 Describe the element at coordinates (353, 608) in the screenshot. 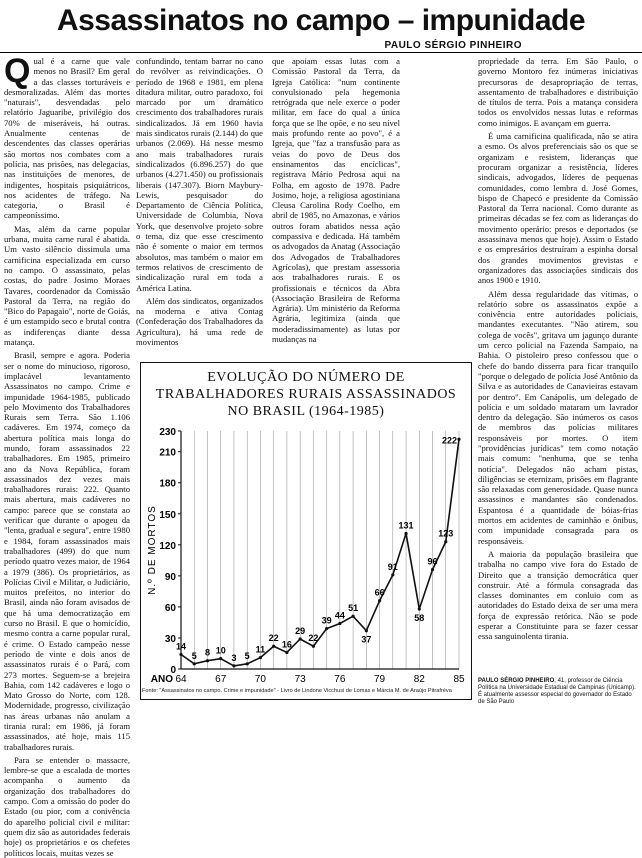

I see `data-label: 51` at that location.